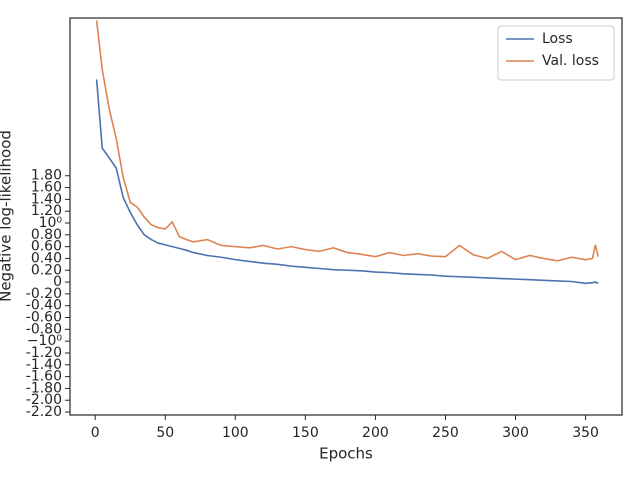 The width and height of the screenshot is (640, 484). I want to click on legend-label: Val. loss, so click(570, 61).